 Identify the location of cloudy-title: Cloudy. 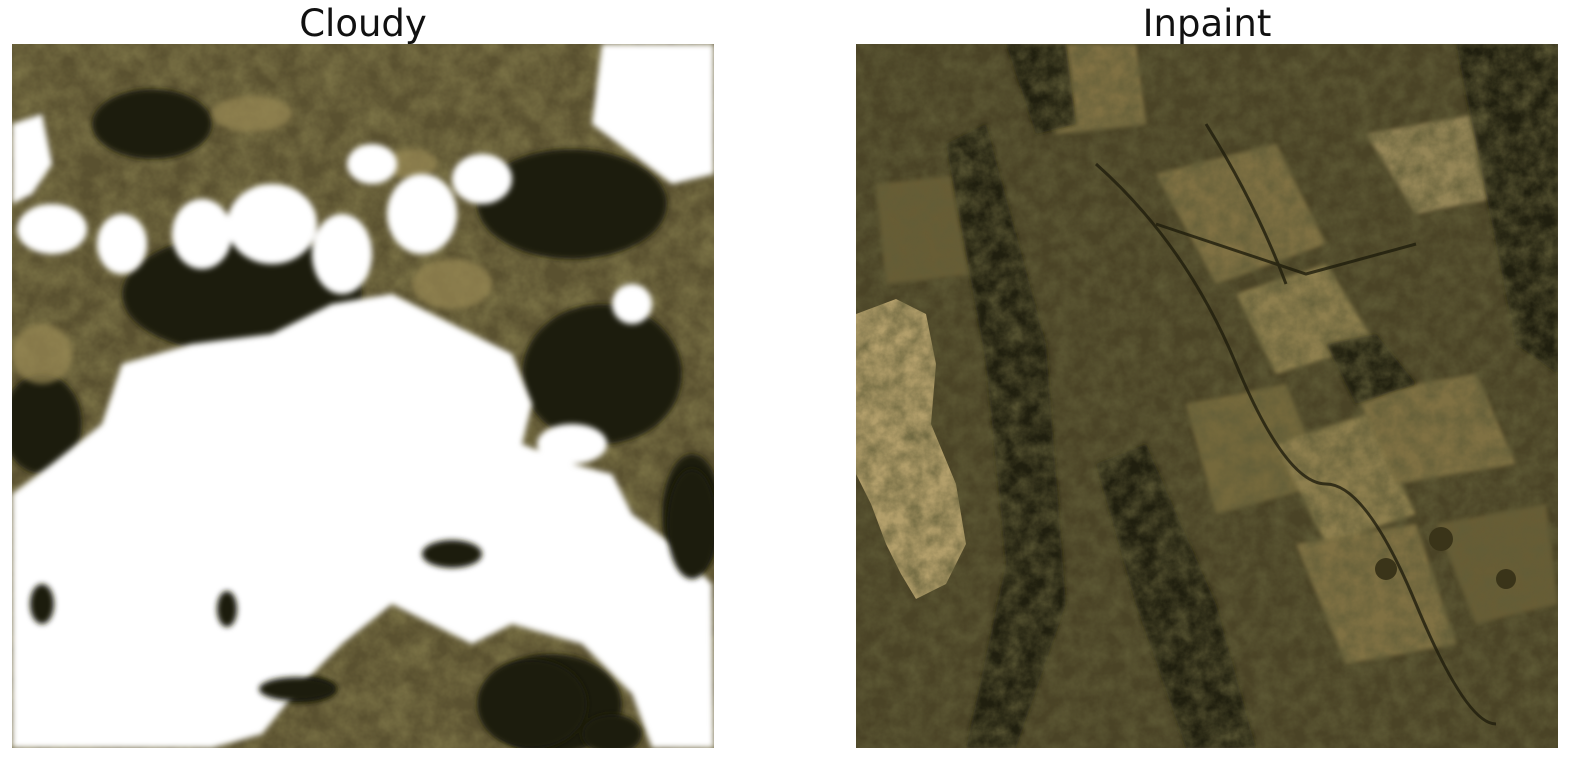
(363, 23).